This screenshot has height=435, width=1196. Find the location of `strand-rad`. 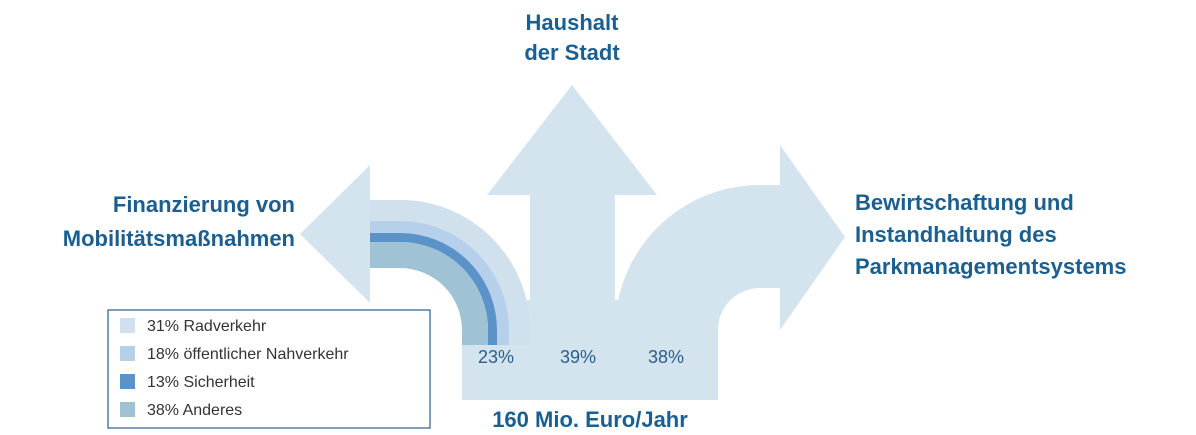

strand-rad is located at coordinates (450, 272).